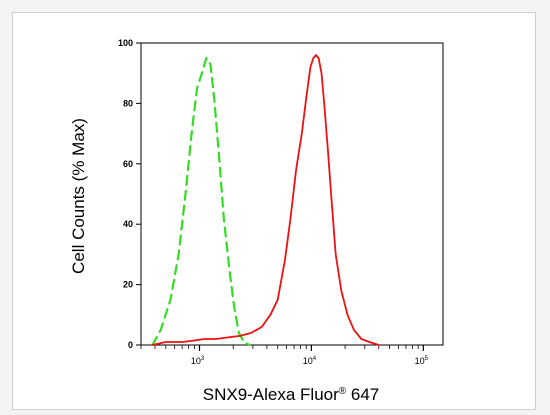 The width and height of the screenshot is (550, 415). Describe the element at coordinates (128, 224) in the screenshot. I see `y-tick-label: 40` at that location.